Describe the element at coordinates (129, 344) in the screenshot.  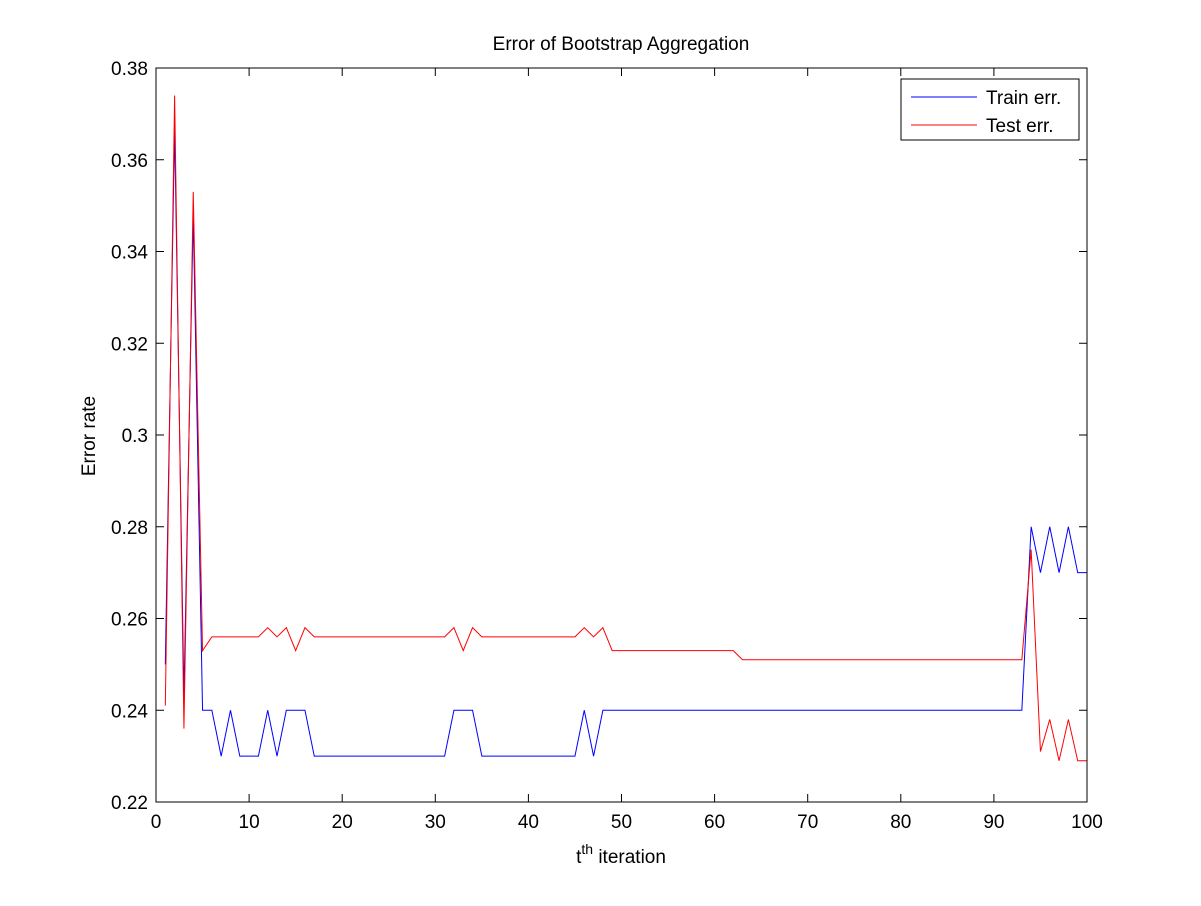
I see `y-tick-label: 0.32` at that location.